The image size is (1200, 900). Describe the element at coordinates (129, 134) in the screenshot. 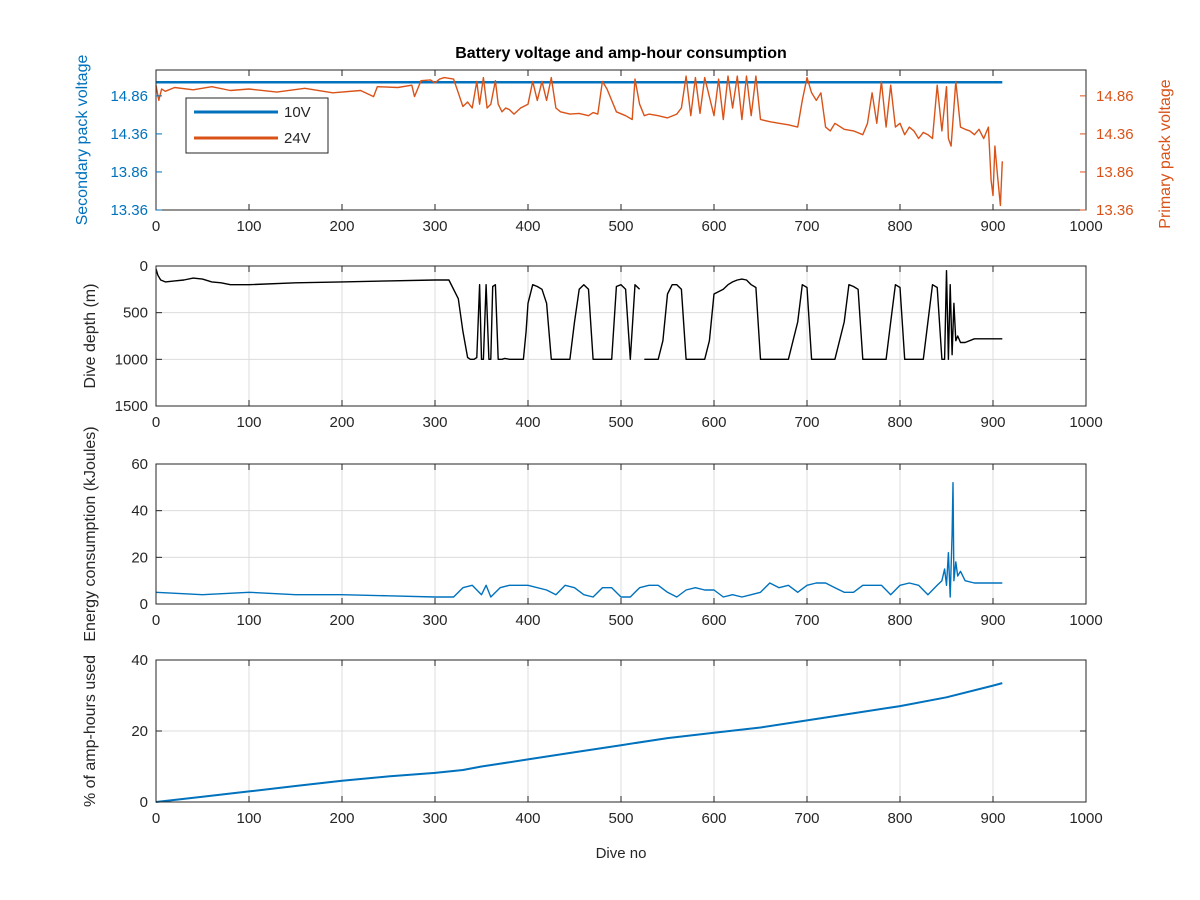

I see `y-tick-label: 14.36` at that location.